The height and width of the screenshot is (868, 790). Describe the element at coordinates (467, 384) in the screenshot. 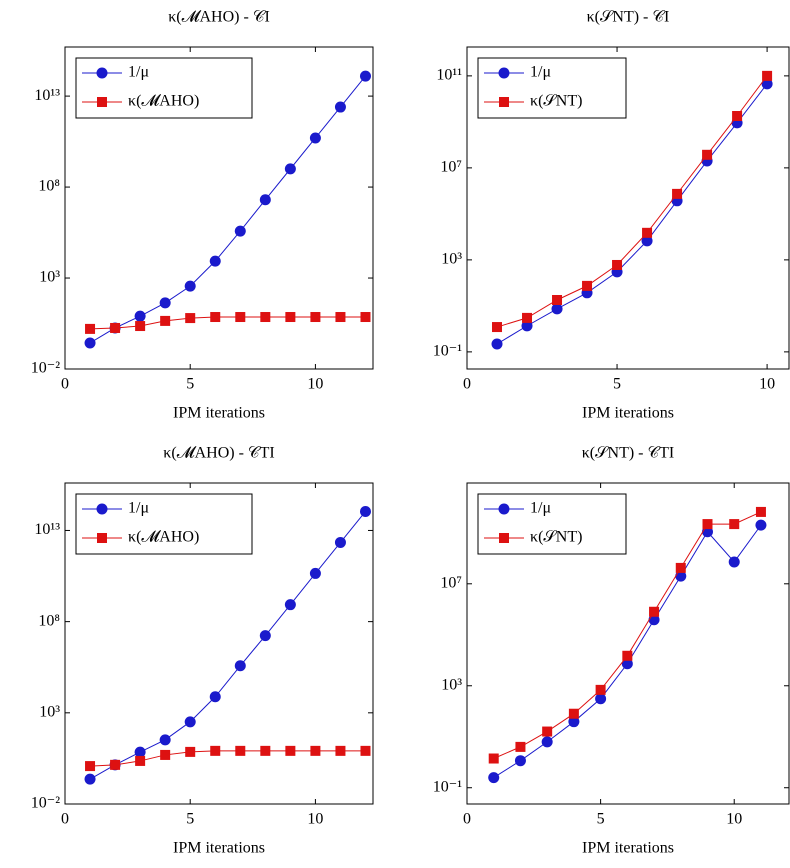

I see `x-tick-label: 0` at that location.